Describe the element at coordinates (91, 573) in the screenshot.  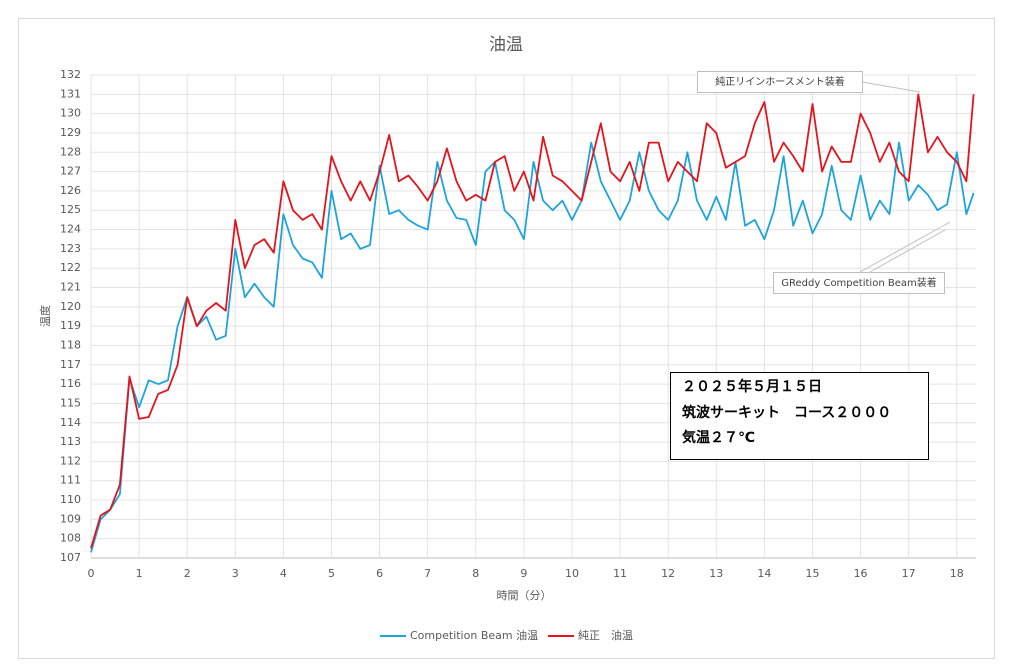
I see `x-tick-label: 0` at that location.